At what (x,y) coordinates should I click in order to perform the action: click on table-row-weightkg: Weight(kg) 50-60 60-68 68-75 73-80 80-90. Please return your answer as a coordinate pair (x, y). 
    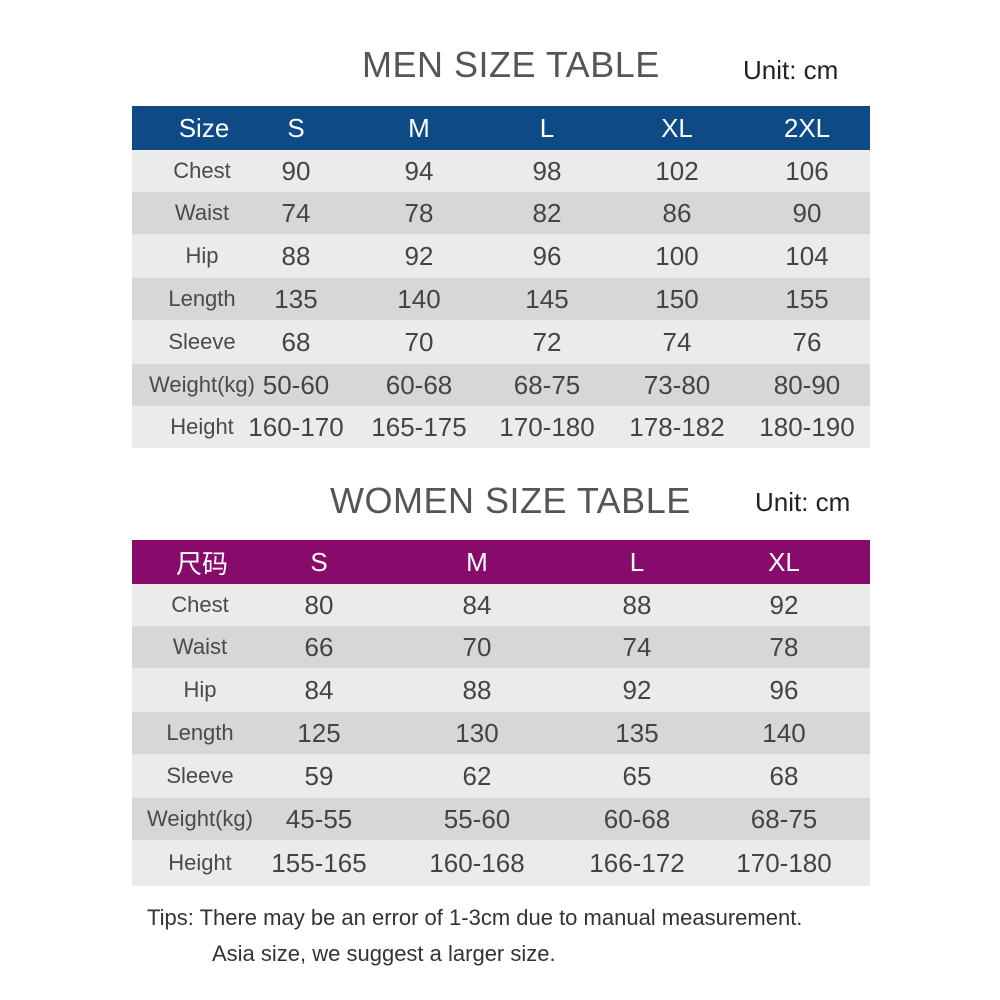
    Looking at the image, I should click on (501, 385).